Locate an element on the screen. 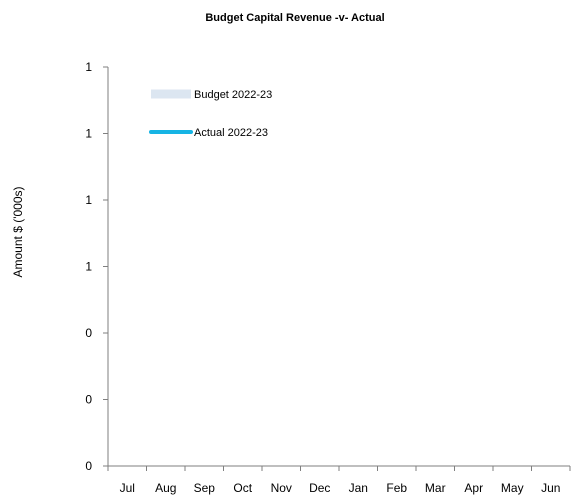 Image resolution: width=574 pixels, height=498 pixels. x-tick-label: Apr is located at coordinates (473, 488).